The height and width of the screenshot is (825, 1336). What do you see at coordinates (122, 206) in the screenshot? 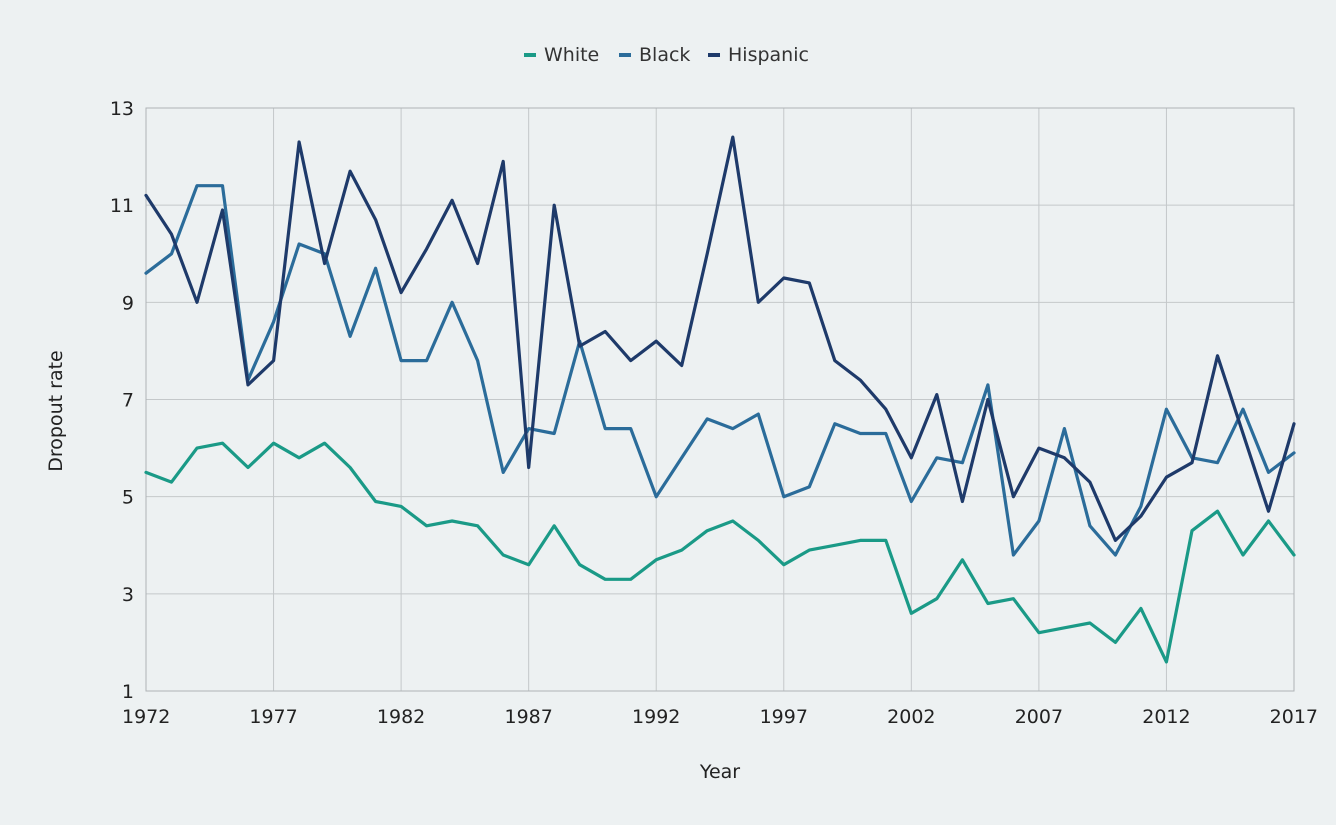
I see `y-tick-label: 11` at bounding box center [122, 206].